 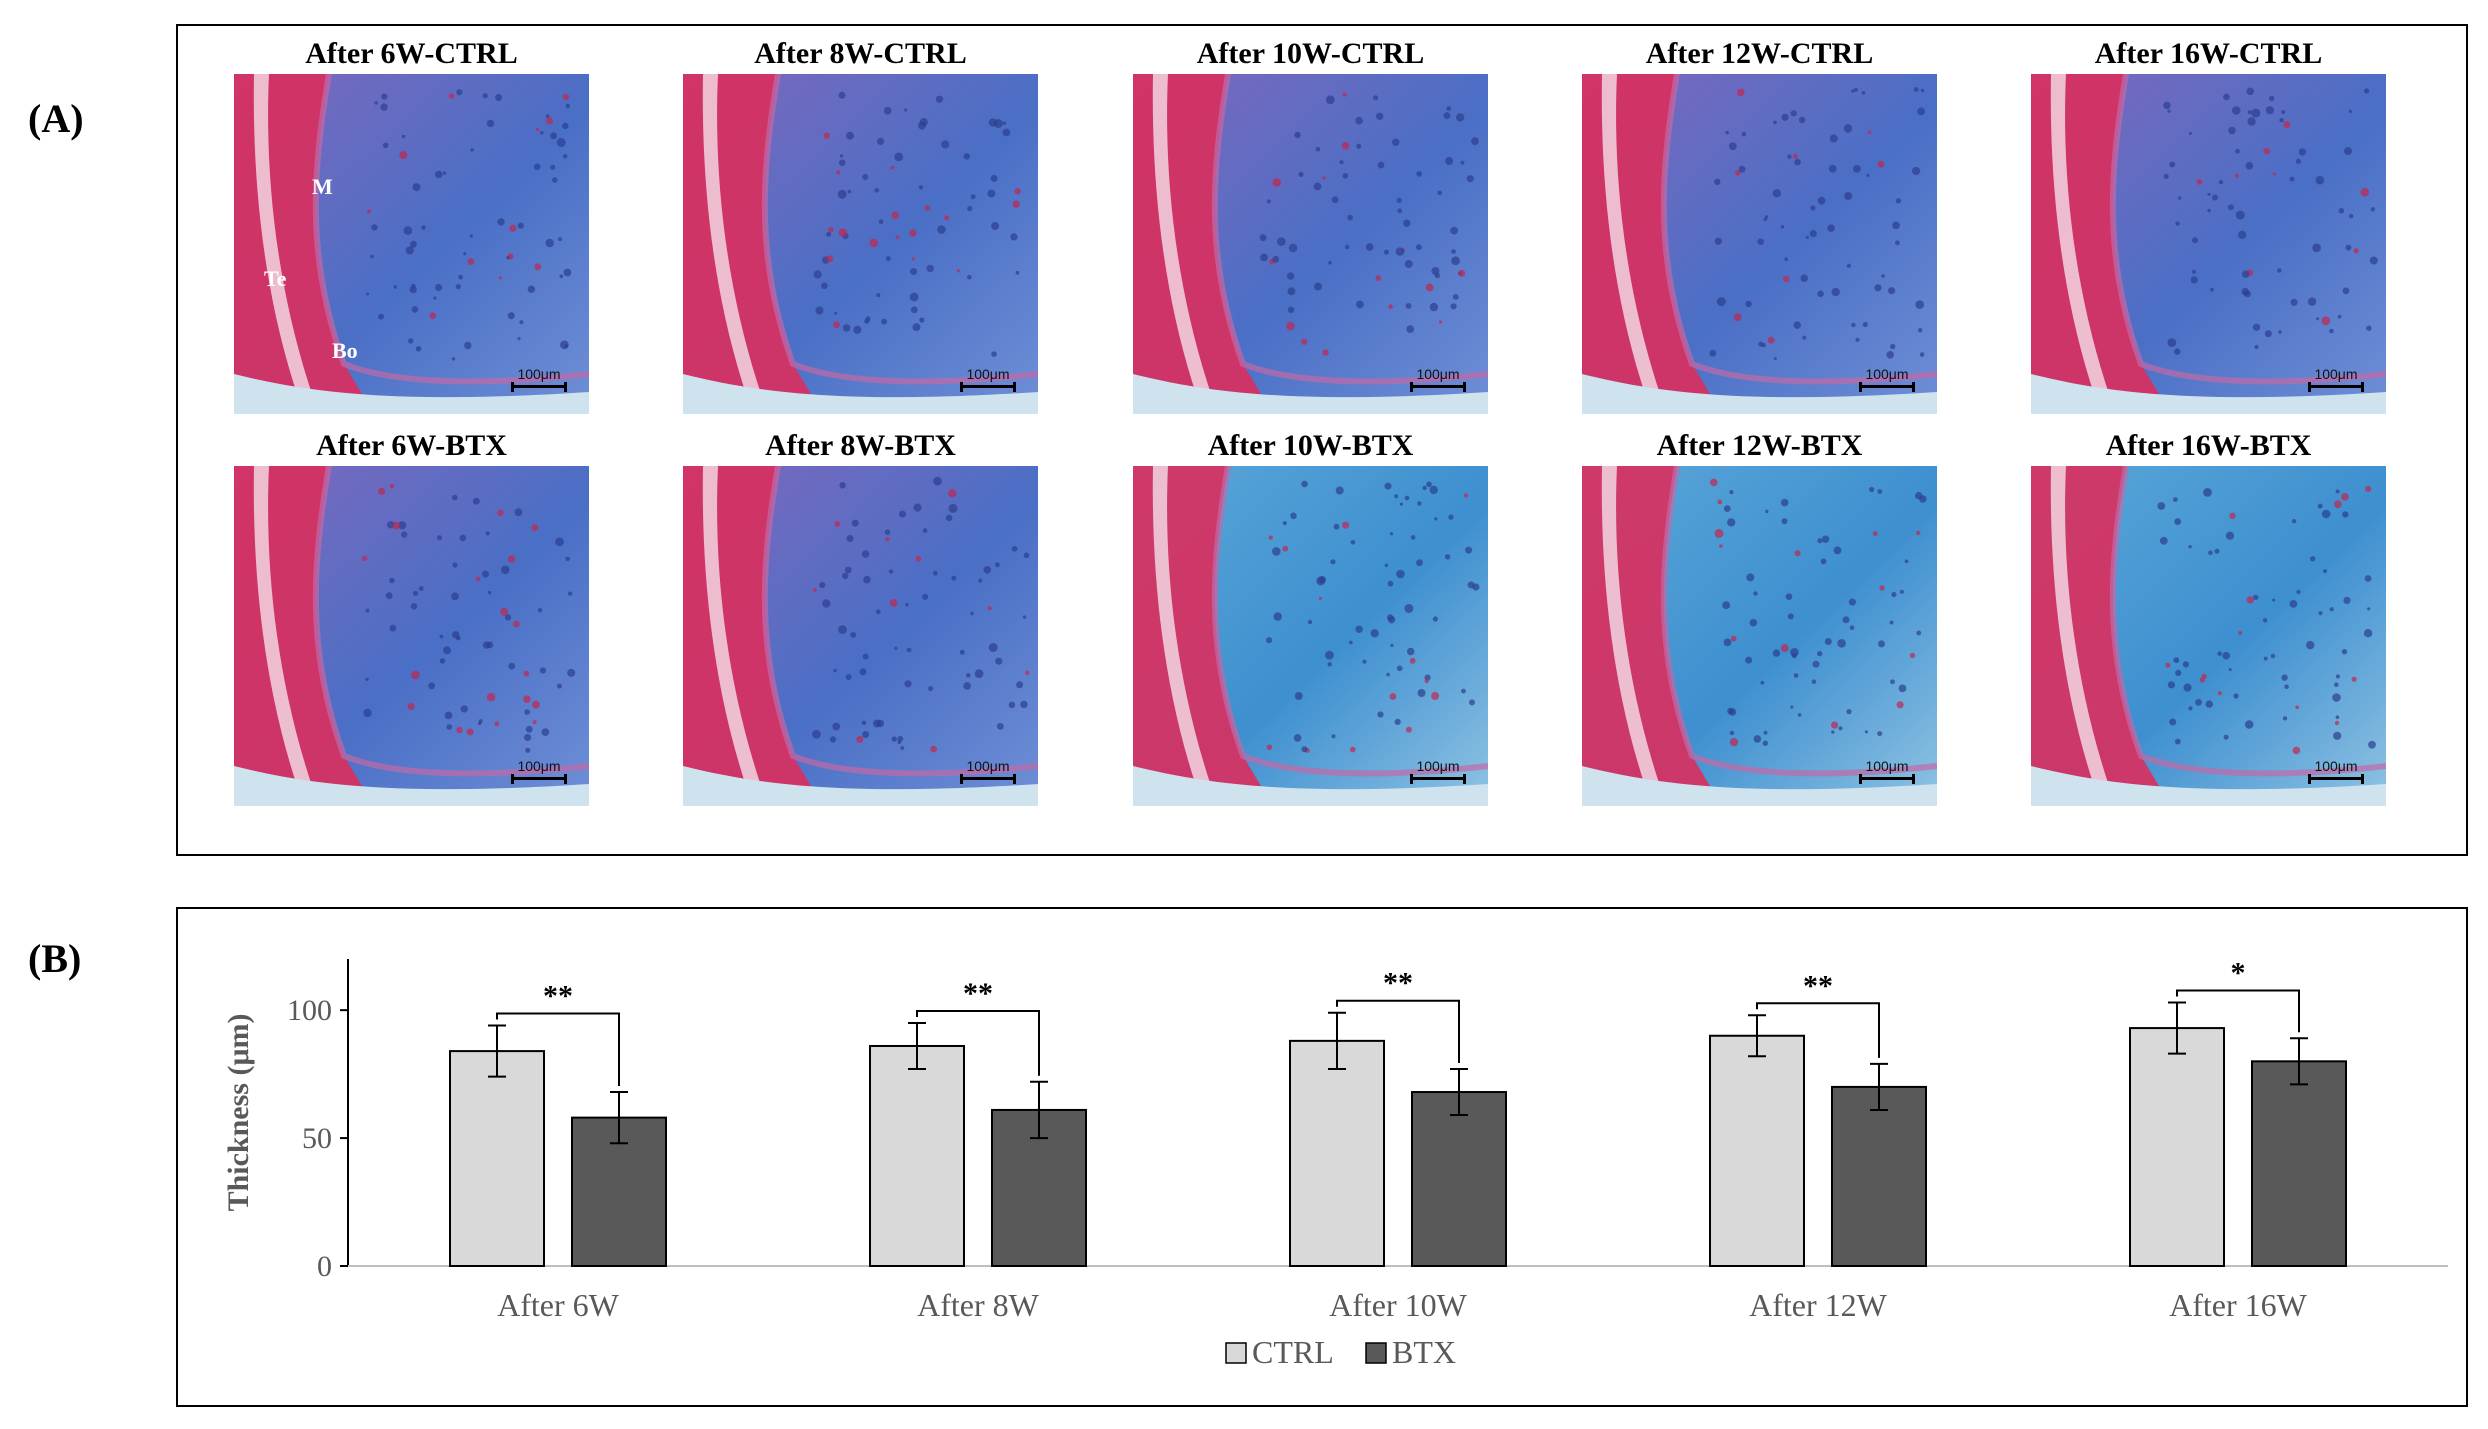 I want to click on histology-tile: After 12W-BTX 100μm, so click(x=1759, y=616).